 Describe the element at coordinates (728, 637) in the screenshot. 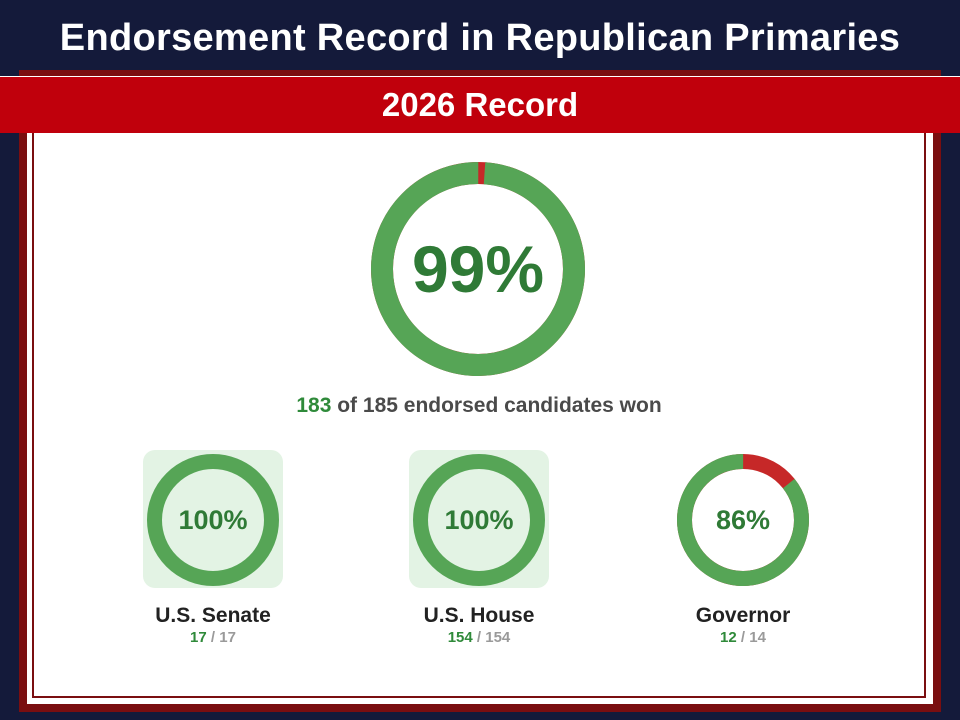

I see `governor-won: 12` at that location.